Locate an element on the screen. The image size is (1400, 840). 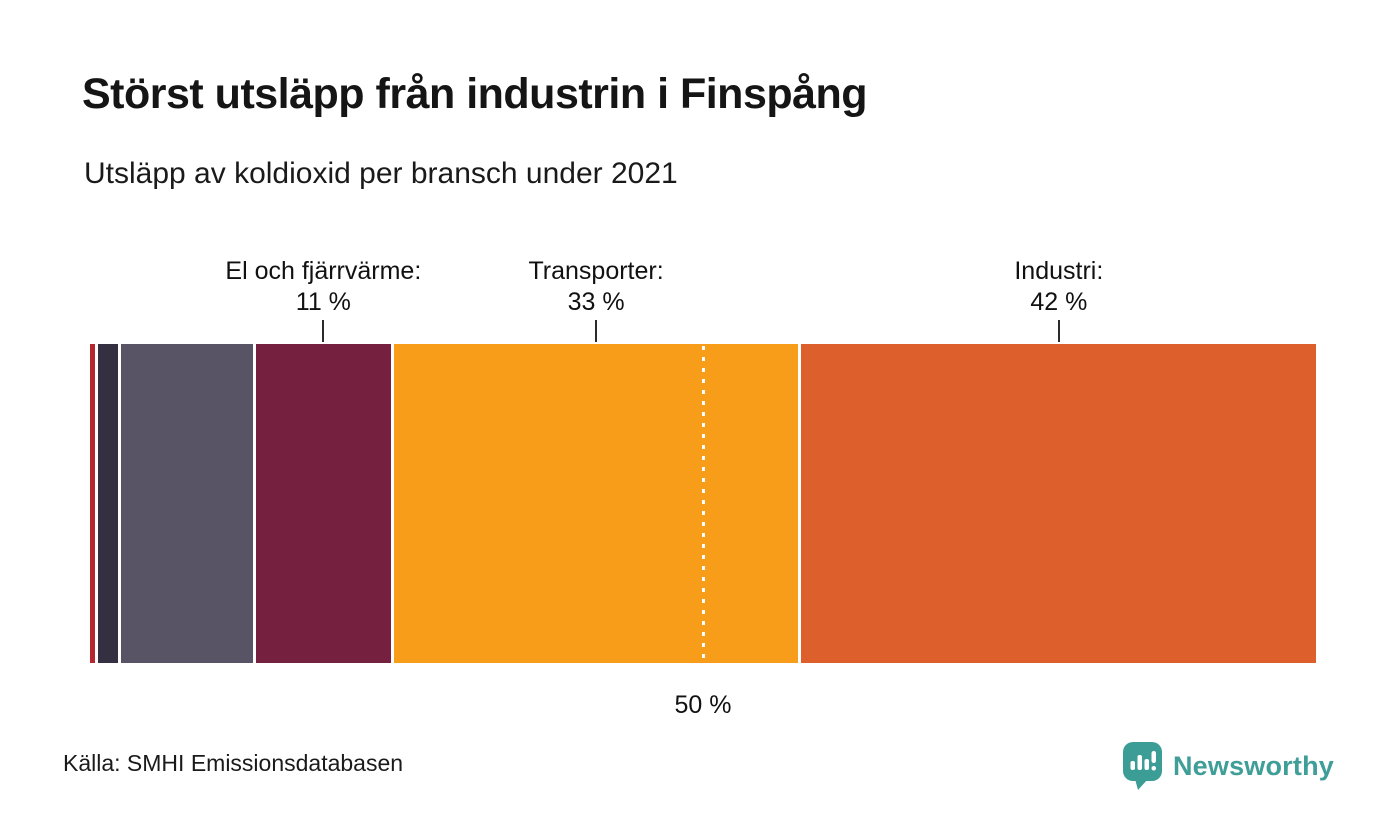
segment-label-name: Industri: is located at coordinates (1059, 271).